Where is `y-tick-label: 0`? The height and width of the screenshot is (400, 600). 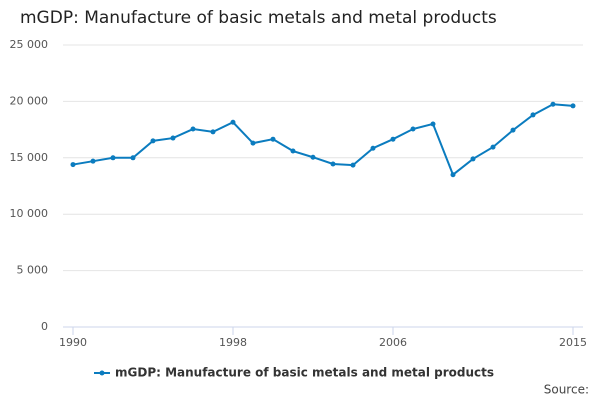
y-tick-label: 0 is located at coordinates (44, 326).